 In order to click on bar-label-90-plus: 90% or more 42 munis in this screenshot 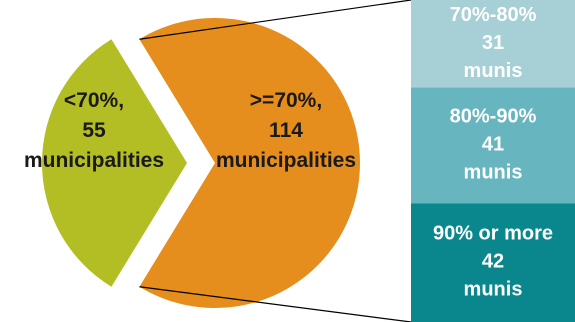, I will do `click(493, 262)`.